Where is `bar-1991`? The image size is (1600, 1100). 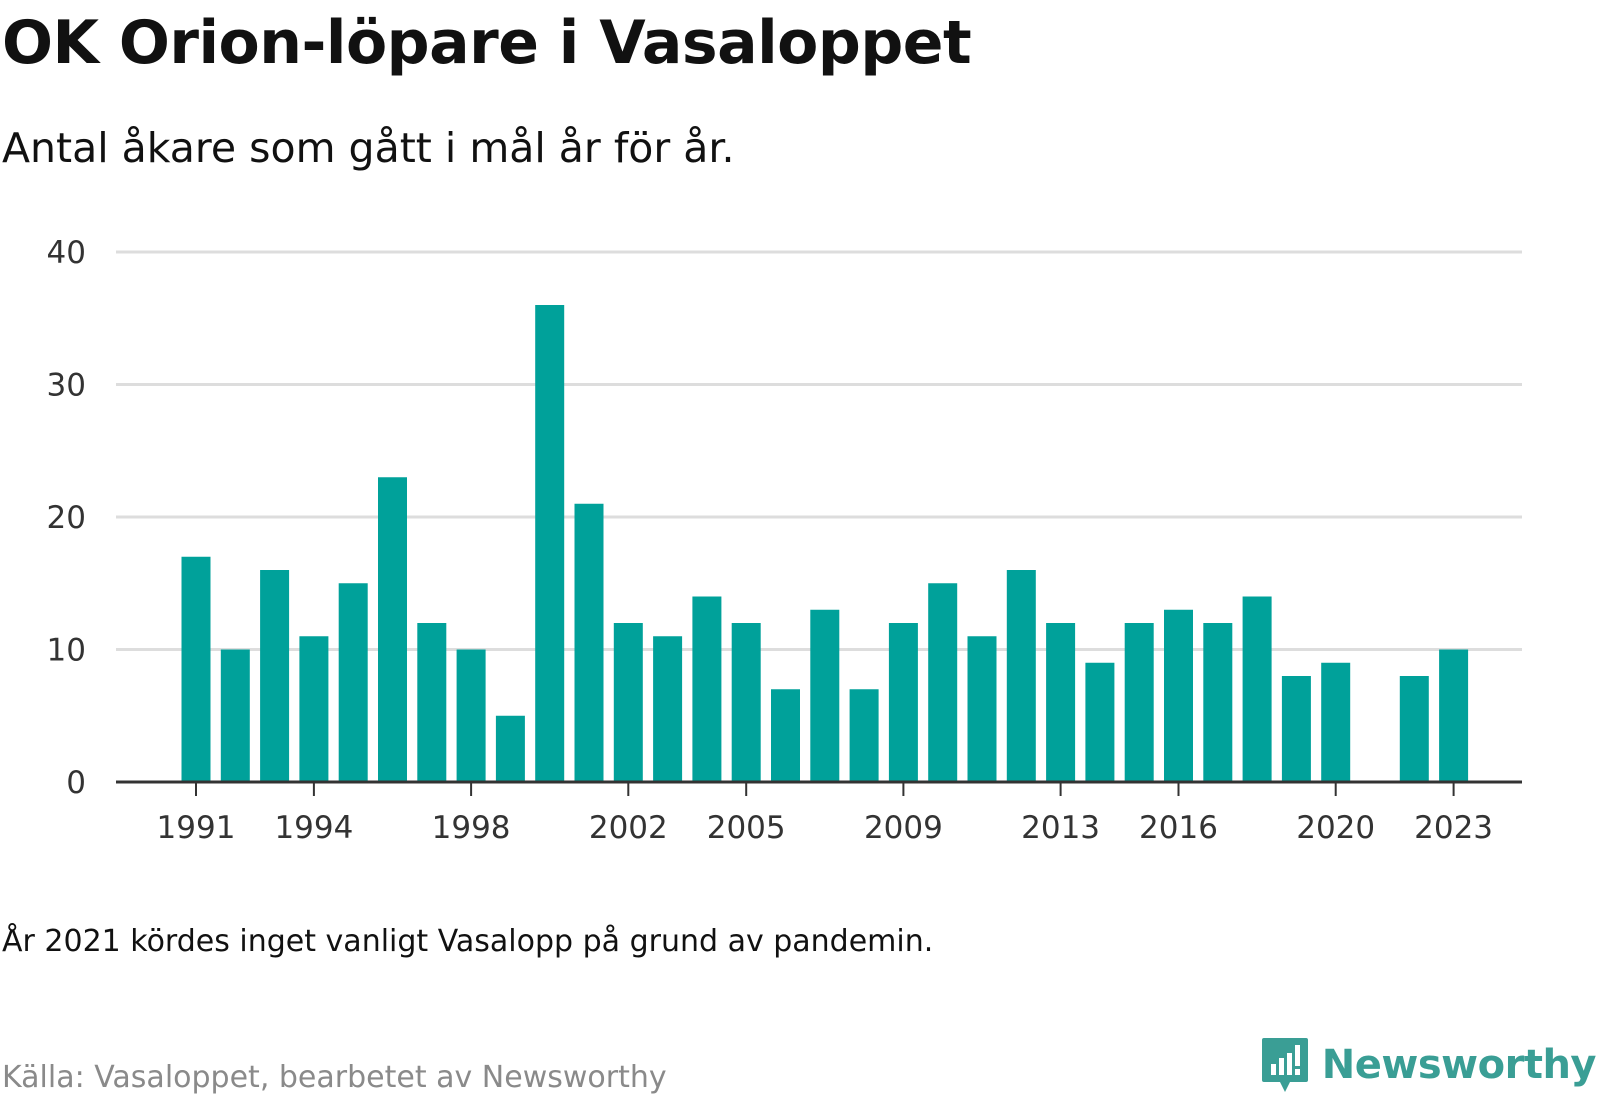 bar-1991 is located at coordinates (196, 669).